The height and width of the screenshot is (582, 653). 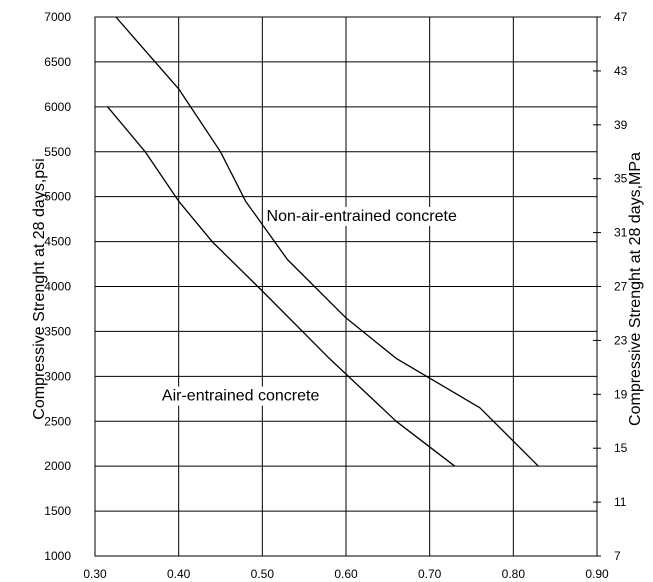 What do you see at coordinates (621, 287) in the screenshot?
I see `y2-tick-label: 27` at bounding box center [621, 287].